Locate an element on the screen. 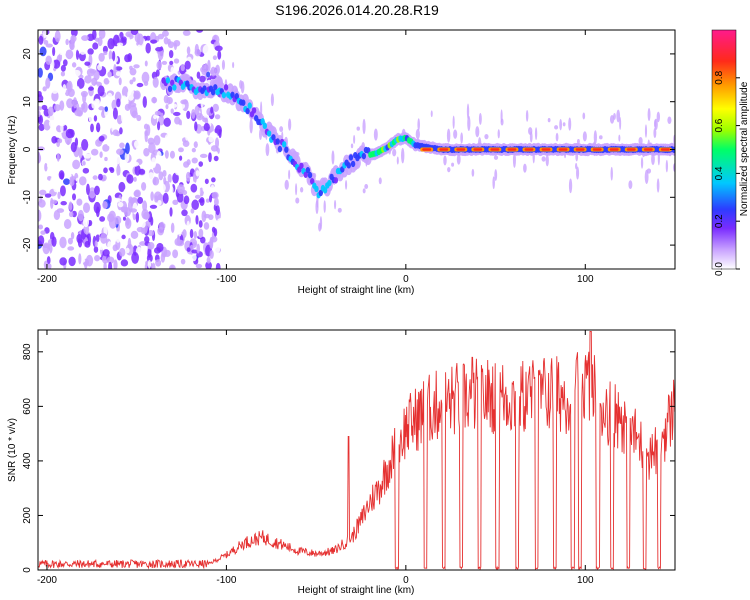 Image resolution: width=750 pixels, height=600 pixels. snr-y-tick-label: 600 is located at coordinates (27, 406).